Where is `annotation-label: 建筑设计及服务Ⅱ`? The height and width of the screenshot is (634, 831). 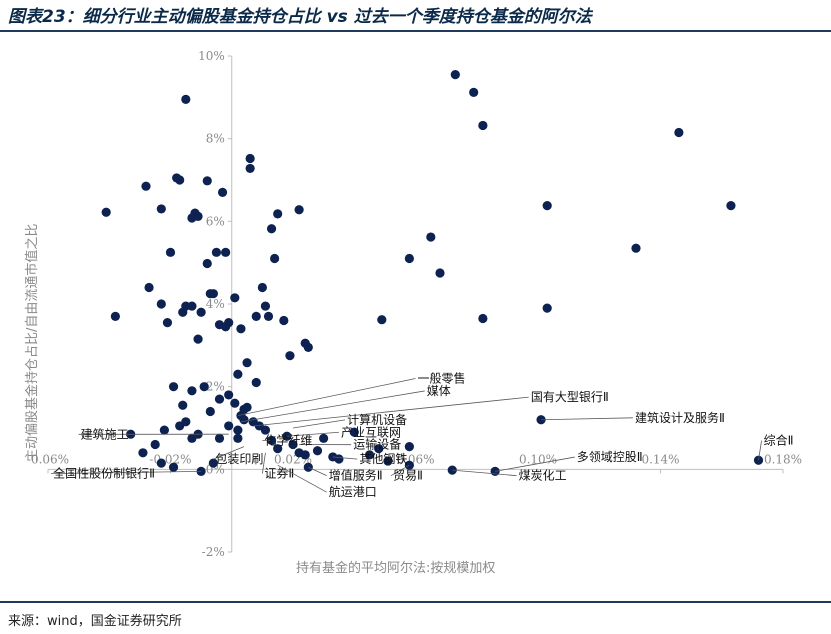
annotation-label: 建筑设计及服务Ⅱ is located at coordinates (680, 417).